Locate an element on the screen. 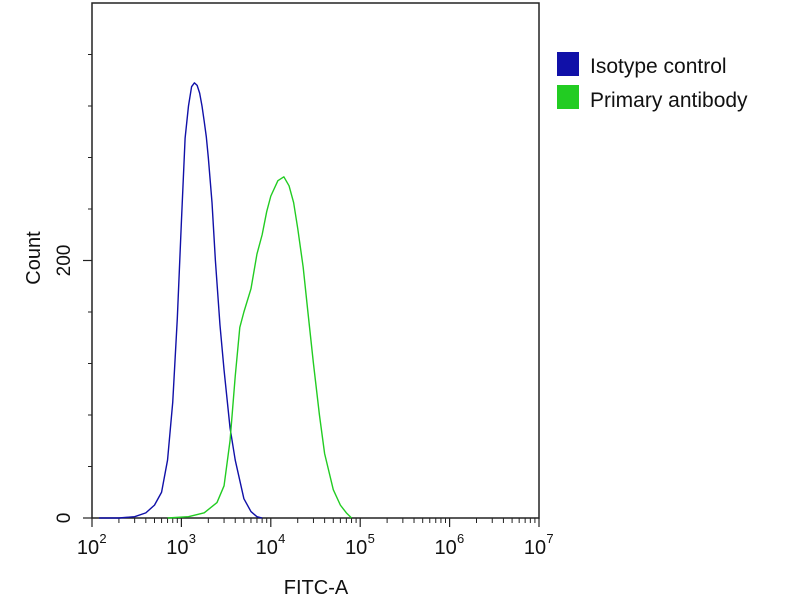  x-tick-label: 10 7 is located at coordinates (539, 545).